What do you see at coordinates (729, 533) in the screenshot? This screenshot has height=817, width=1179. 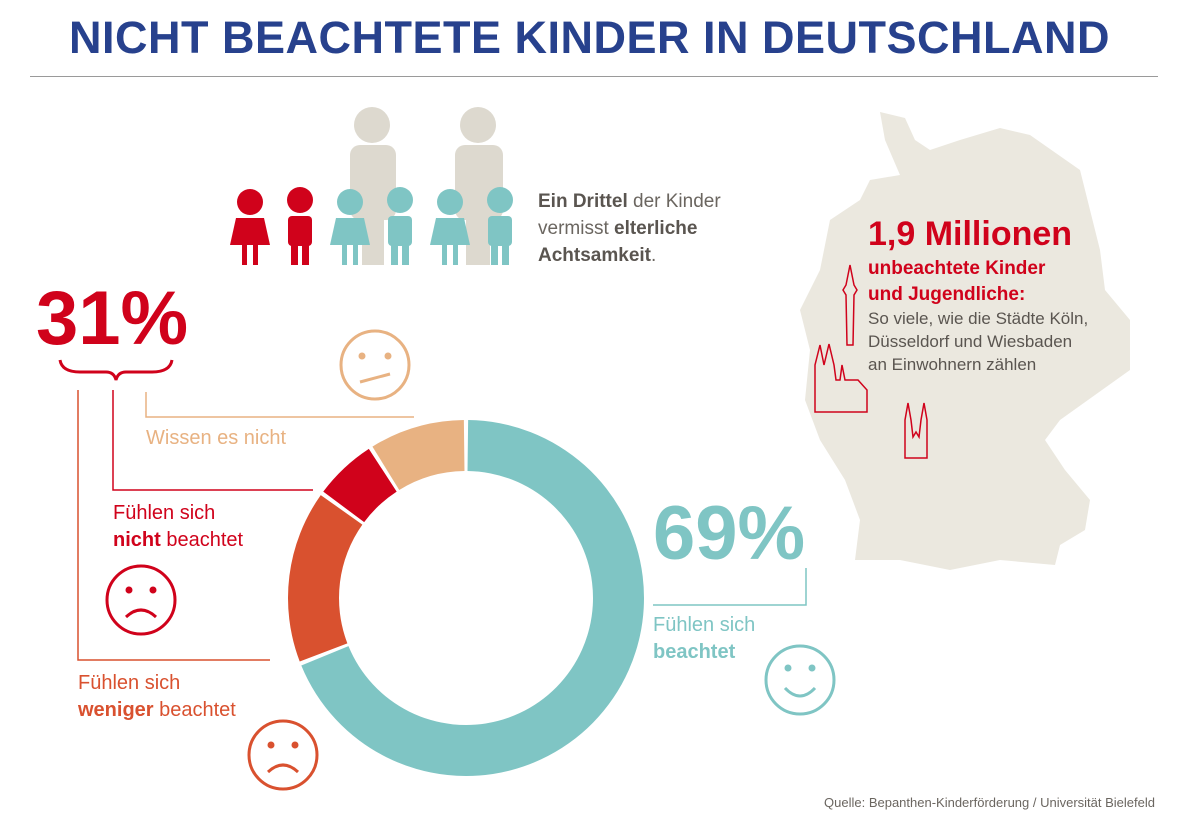 I see `percent-69: 69%` at bounding box center [729, 533].